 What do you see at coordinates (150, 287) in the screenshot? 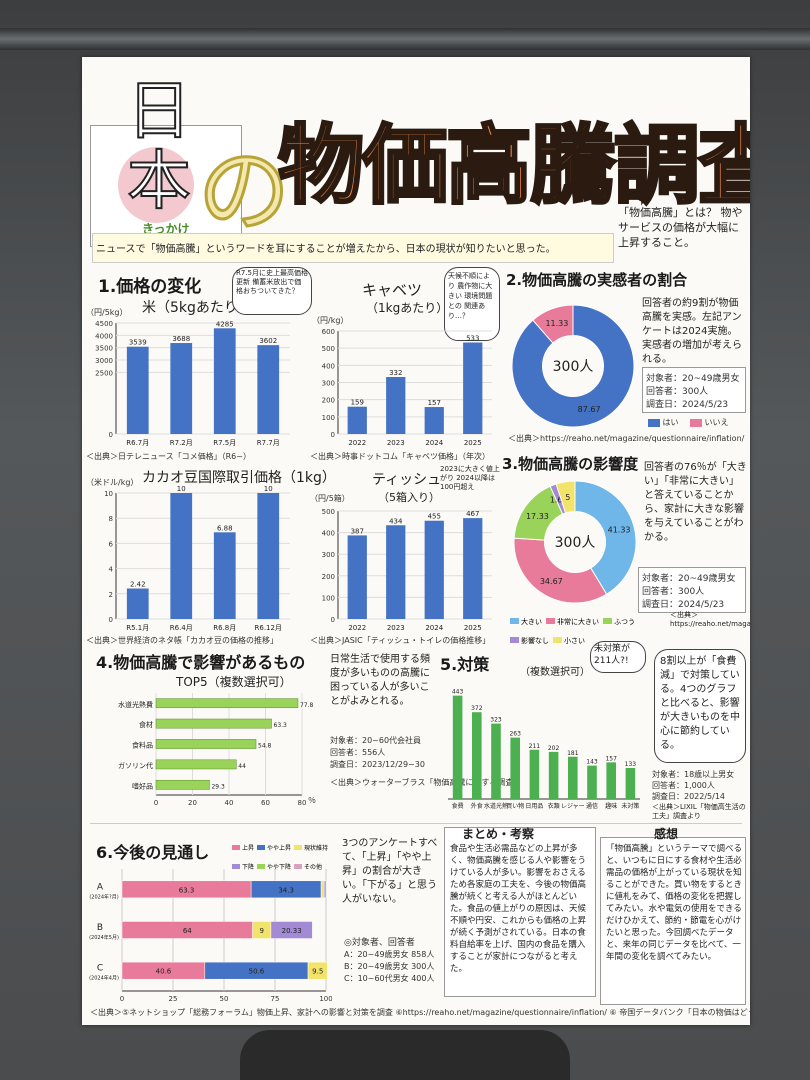
I see `section1-title: 1.価格の変化` at bounding box center [150, 287].